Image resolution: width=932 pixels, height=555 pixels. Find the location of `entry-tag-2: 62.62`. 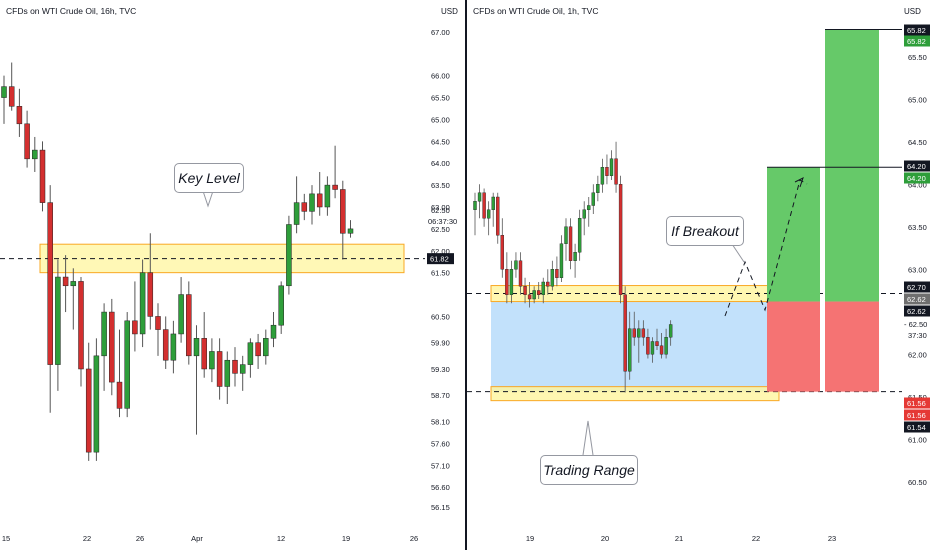

entry-tag-2: 62.62 is located at coordinates (916, 299).